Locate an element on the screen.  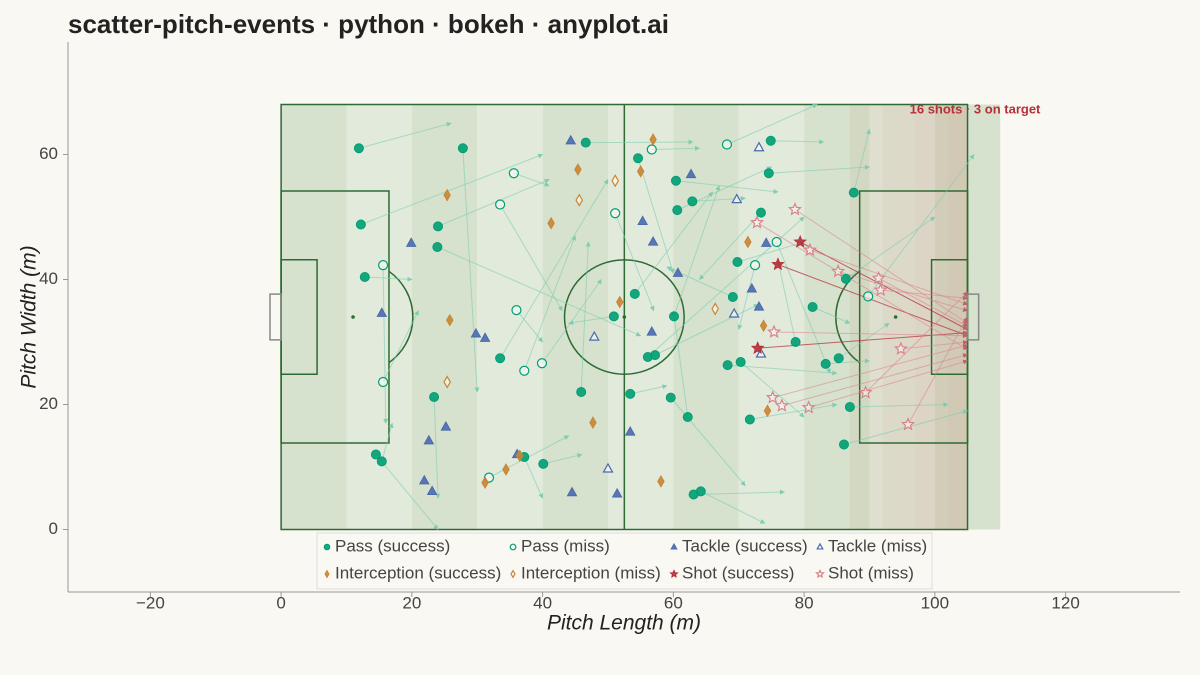
x-tick-label: 100 is located at coordinates (935, 602).